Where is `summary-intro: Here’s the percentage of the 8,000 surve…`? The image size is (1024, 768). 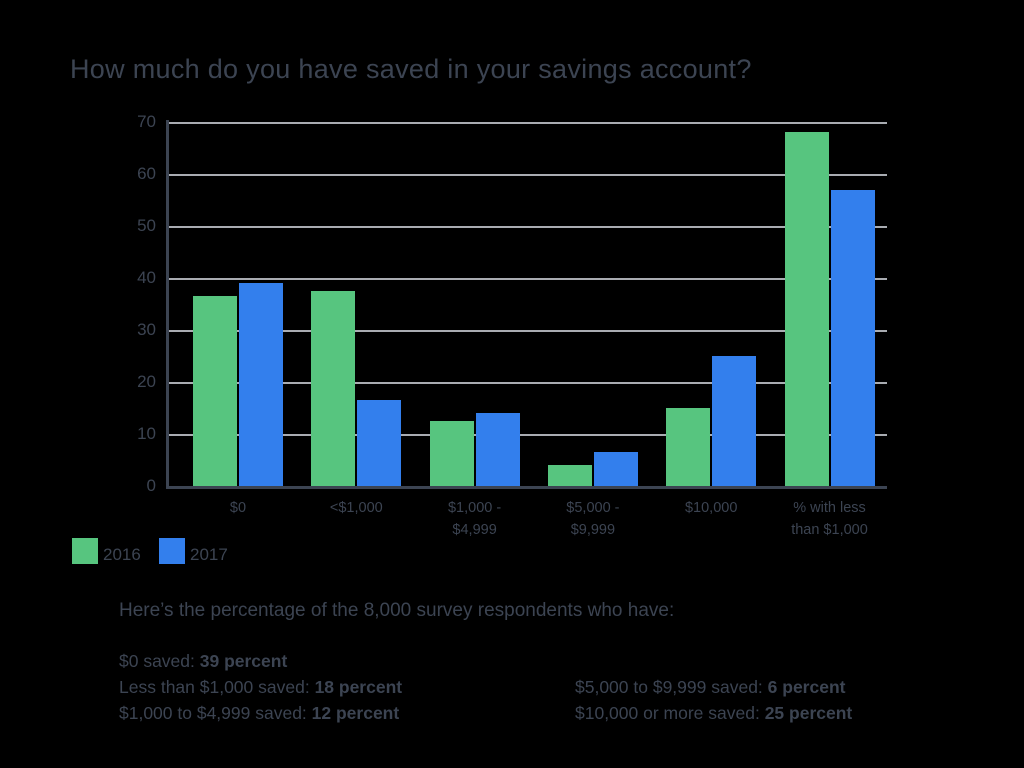
summary-intro: Here’s the percentage of the 8,000 surve… is located at coordinates (397, 610).